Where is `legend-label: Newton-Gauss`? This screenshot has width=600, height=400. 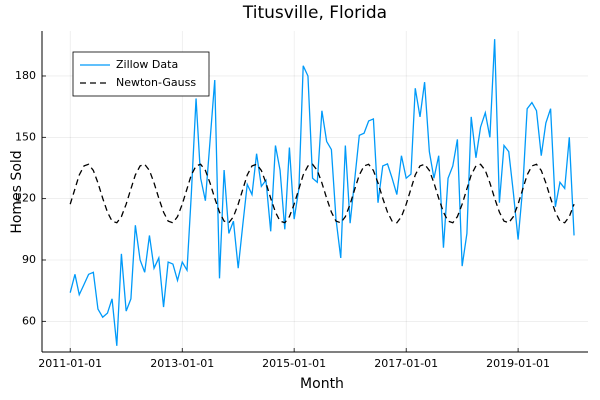 legend-label: Newton-Gauss is located at coordinates (156, 82).